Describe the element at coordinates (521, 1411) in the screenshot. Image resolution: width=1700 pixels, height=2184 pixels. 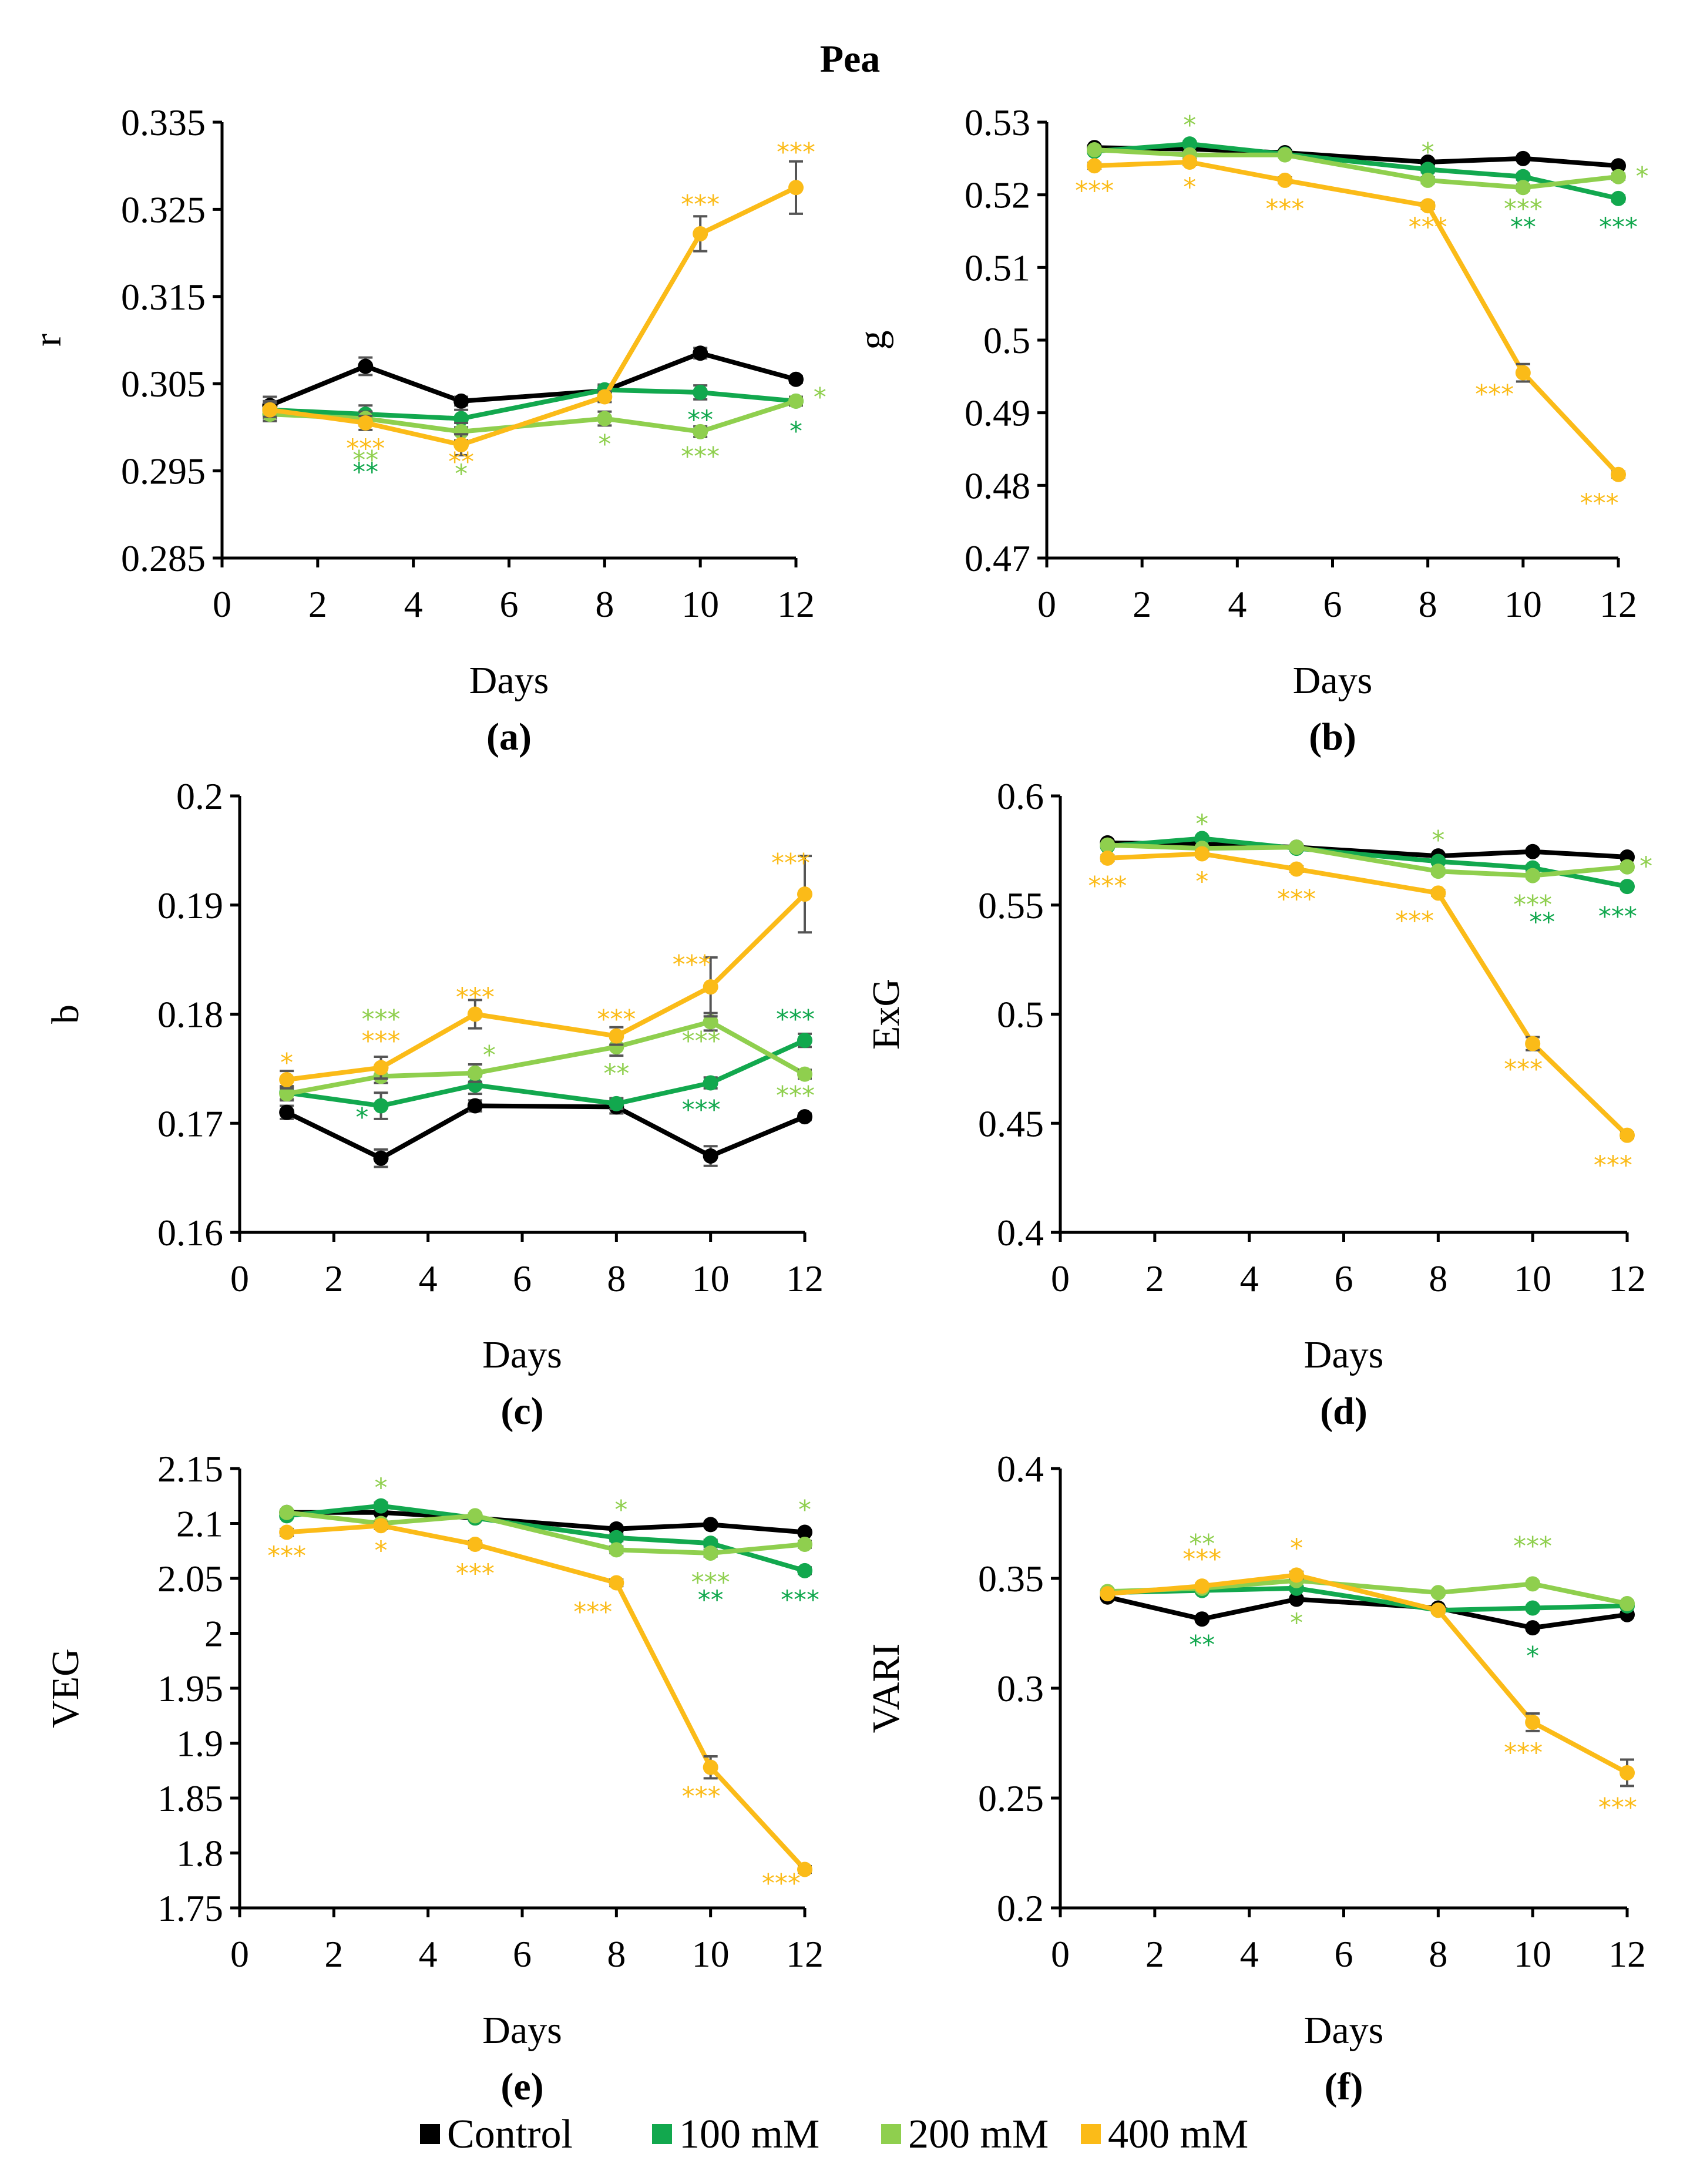
I see `panel-label: (c)` at that location.